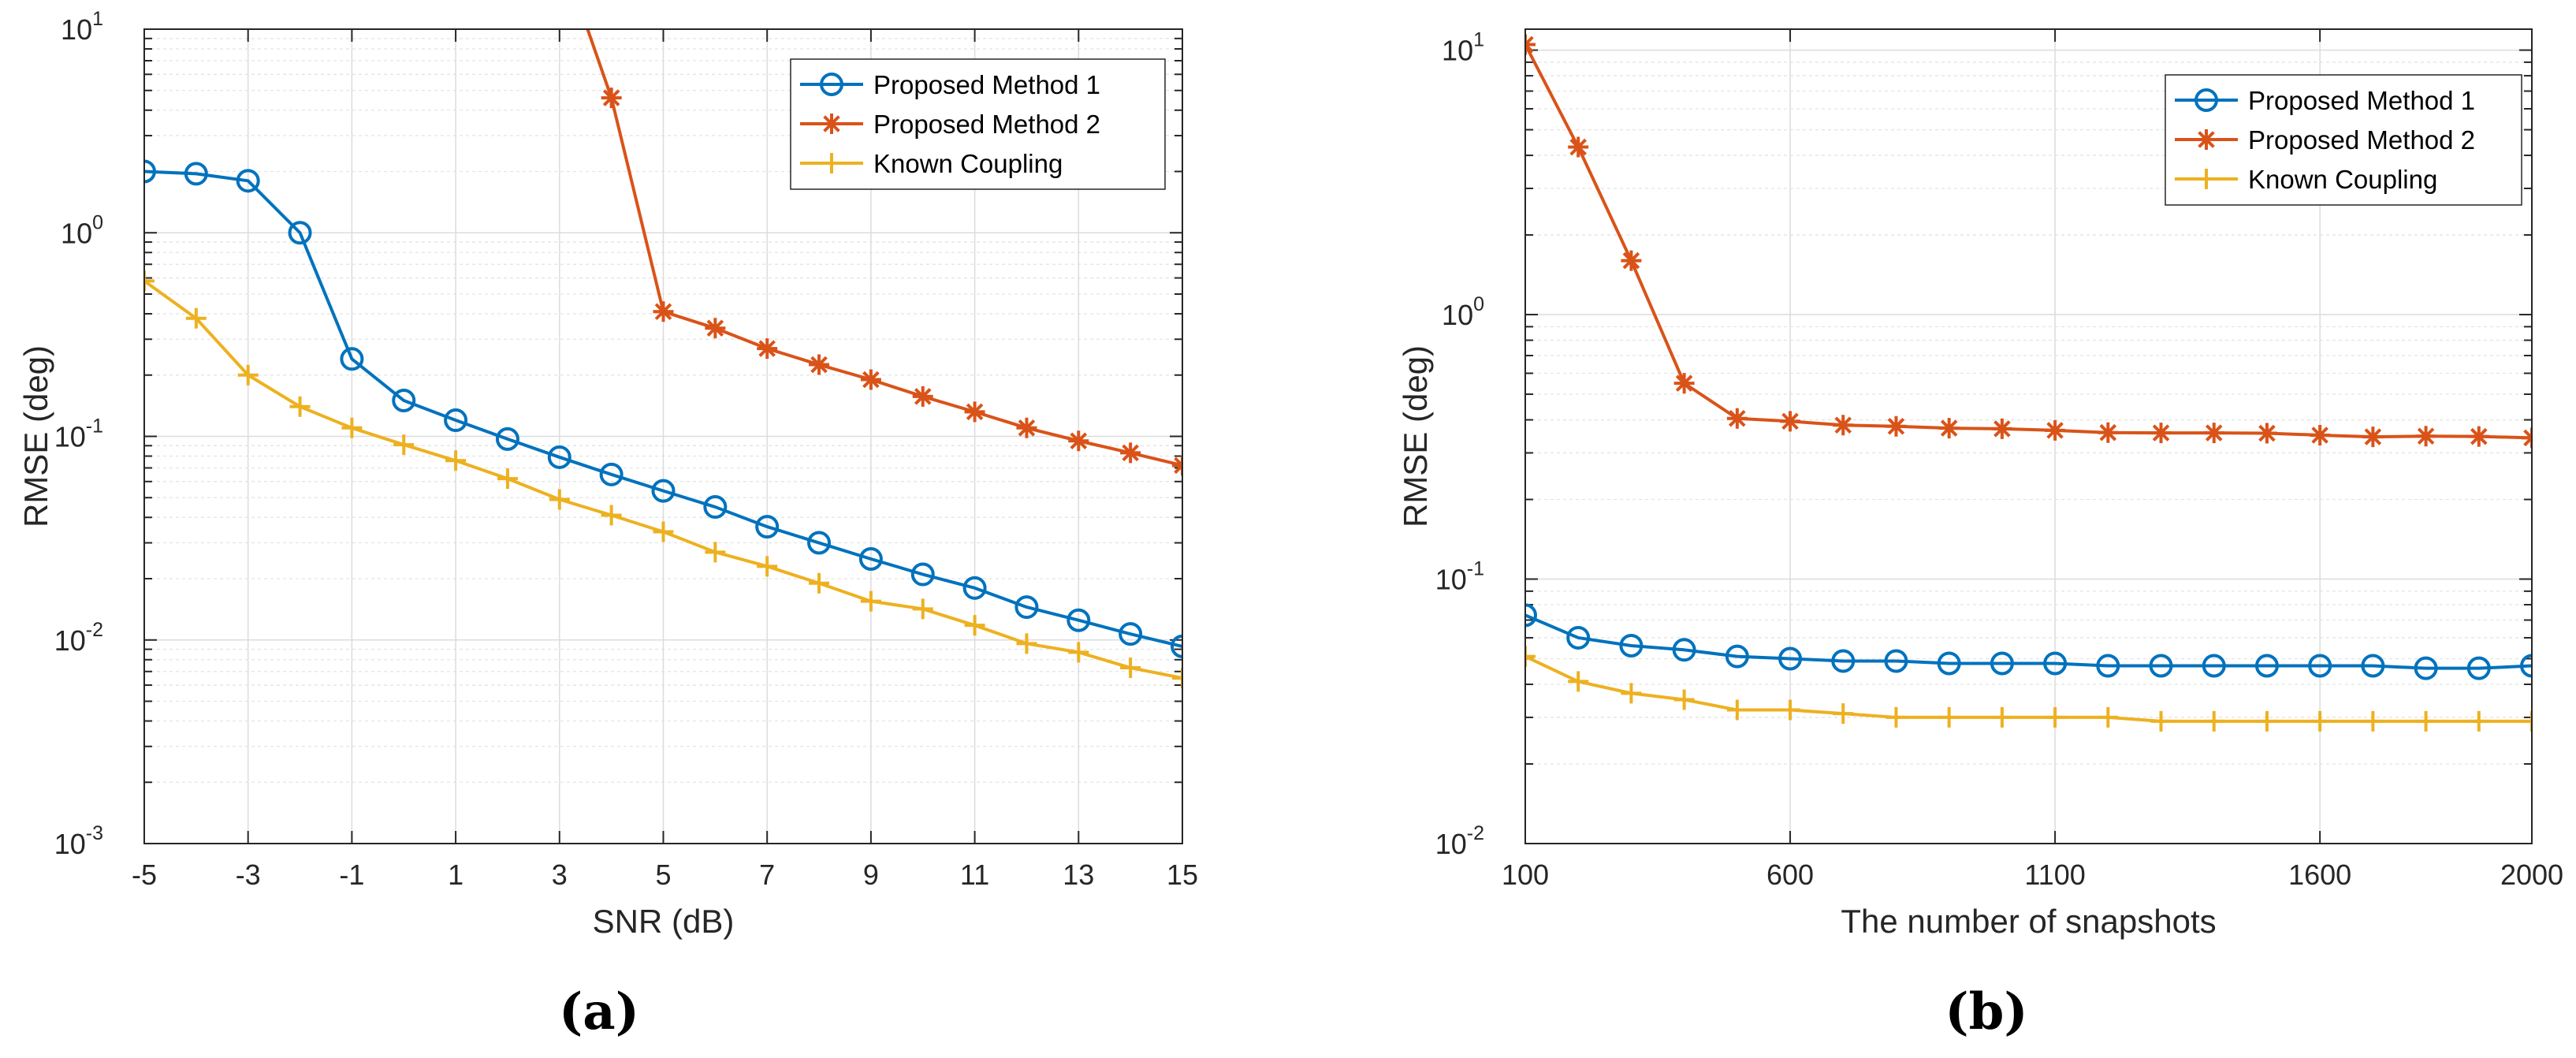  What do you see at coordinates (94, 426) in the screenshot?
I see `y-tick-exponent: -1` at bounding box center [94, 426].